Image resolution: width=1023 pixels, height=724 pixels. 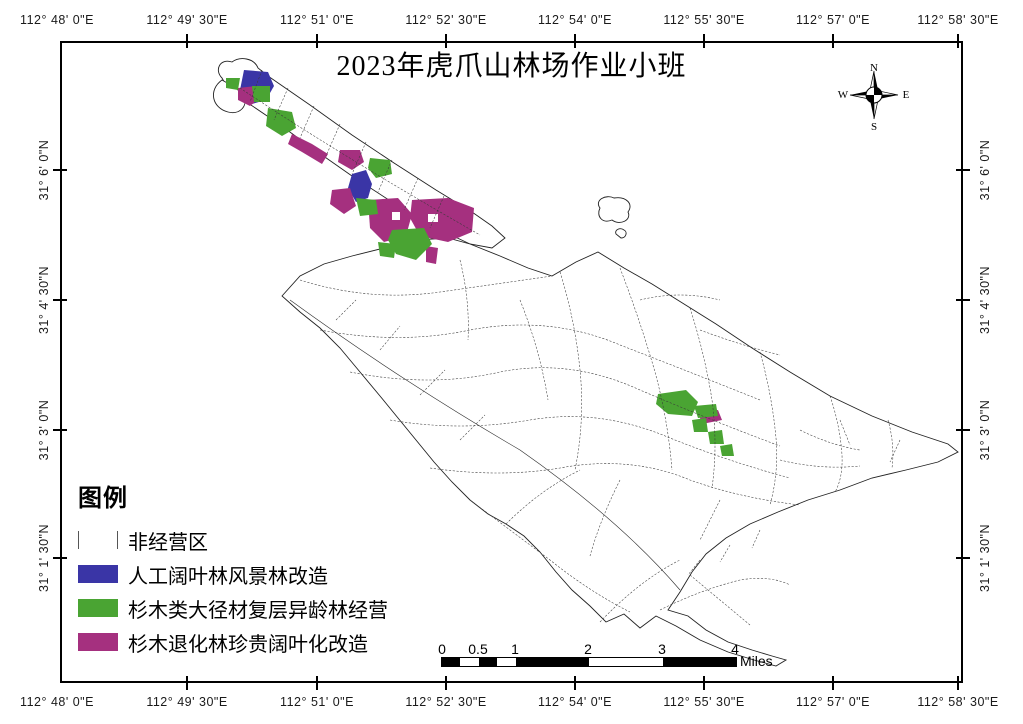 What do you see at coordinates (44, 170) in the screenshot?
I see `lat-label-left: 31° 6' 0"N` at bounding box center [44, 170].